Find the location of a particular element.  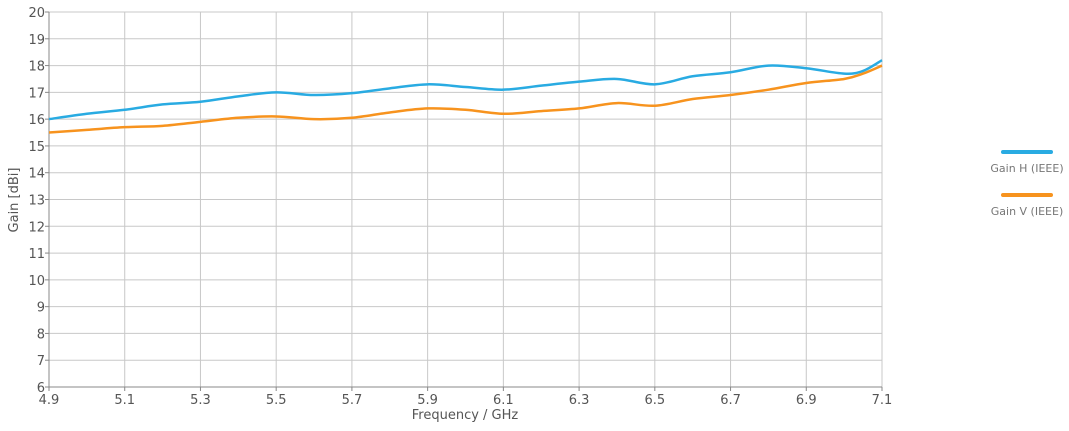

y-tick-label: 8 is located at coordinates (41, 334).